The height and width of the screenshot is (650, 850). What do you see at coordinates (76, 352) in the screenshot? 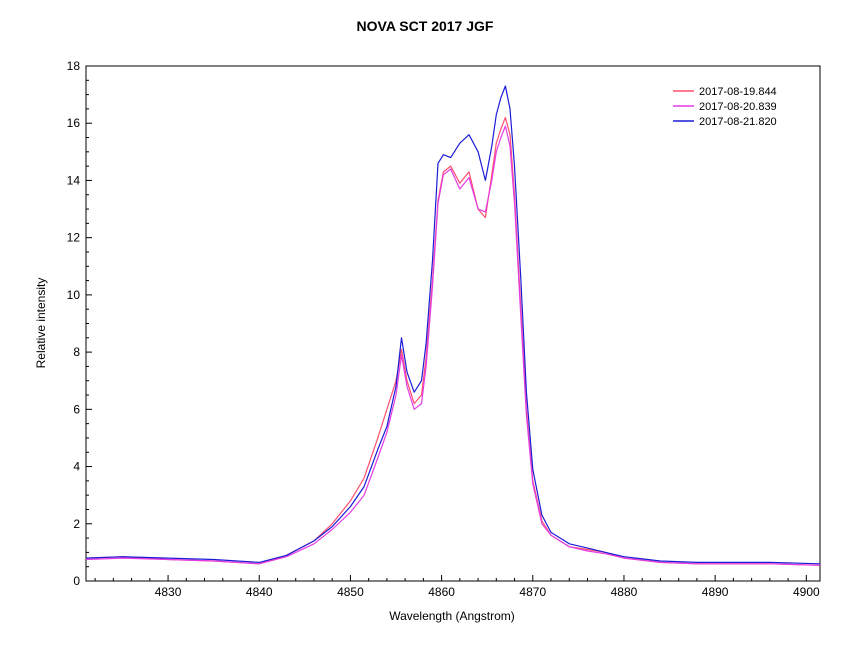
I see `y-tick-label: 8` at bounding box center [76, 352].